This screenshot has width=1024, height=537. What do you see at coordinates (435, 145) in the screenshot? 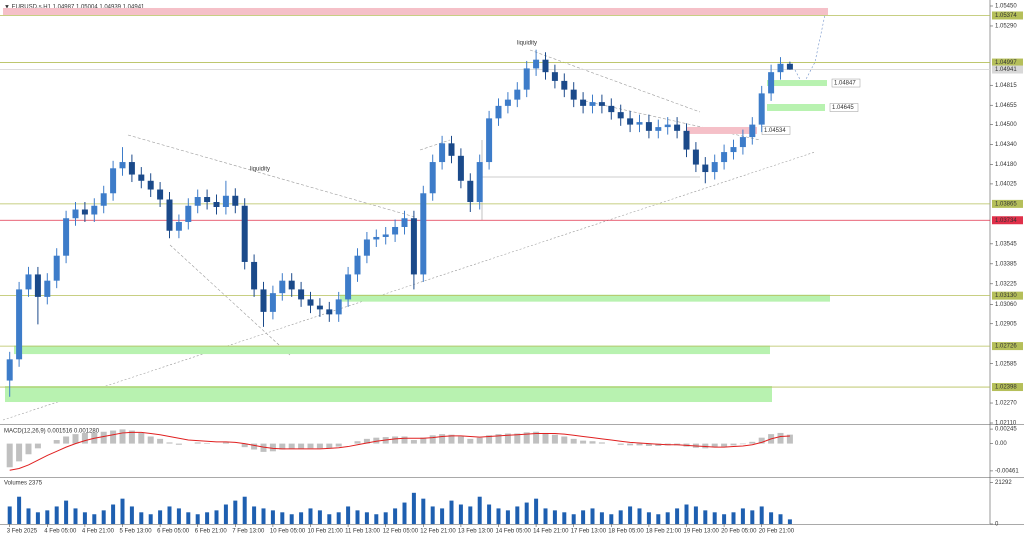
I see `channel-line` at bounding box center [435, 145].